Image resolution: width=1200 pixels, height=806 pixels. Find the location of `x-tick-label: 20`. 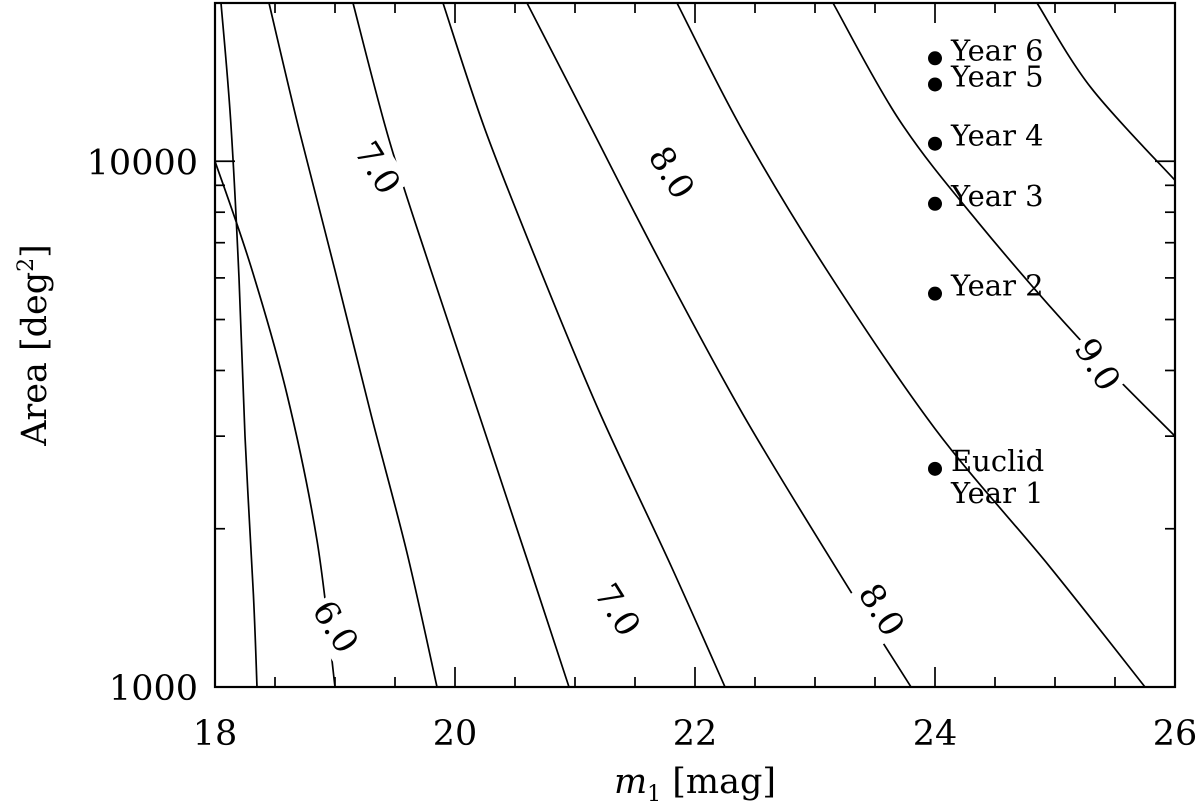

x-tick-label: 20 is located at coordinates (455, 734).